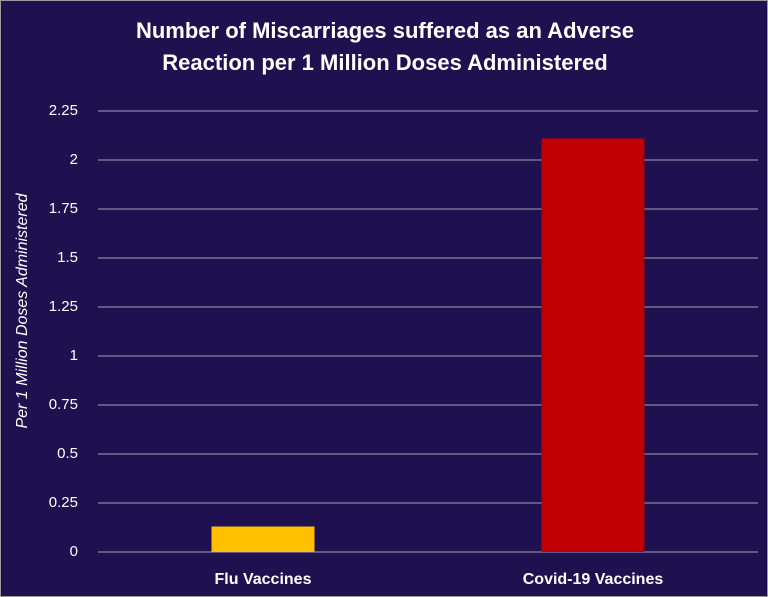  What do you see at coordinates (74, 551) in the screenshot?
I see `y-tick-label: 0` at bounding box center [74, 551].